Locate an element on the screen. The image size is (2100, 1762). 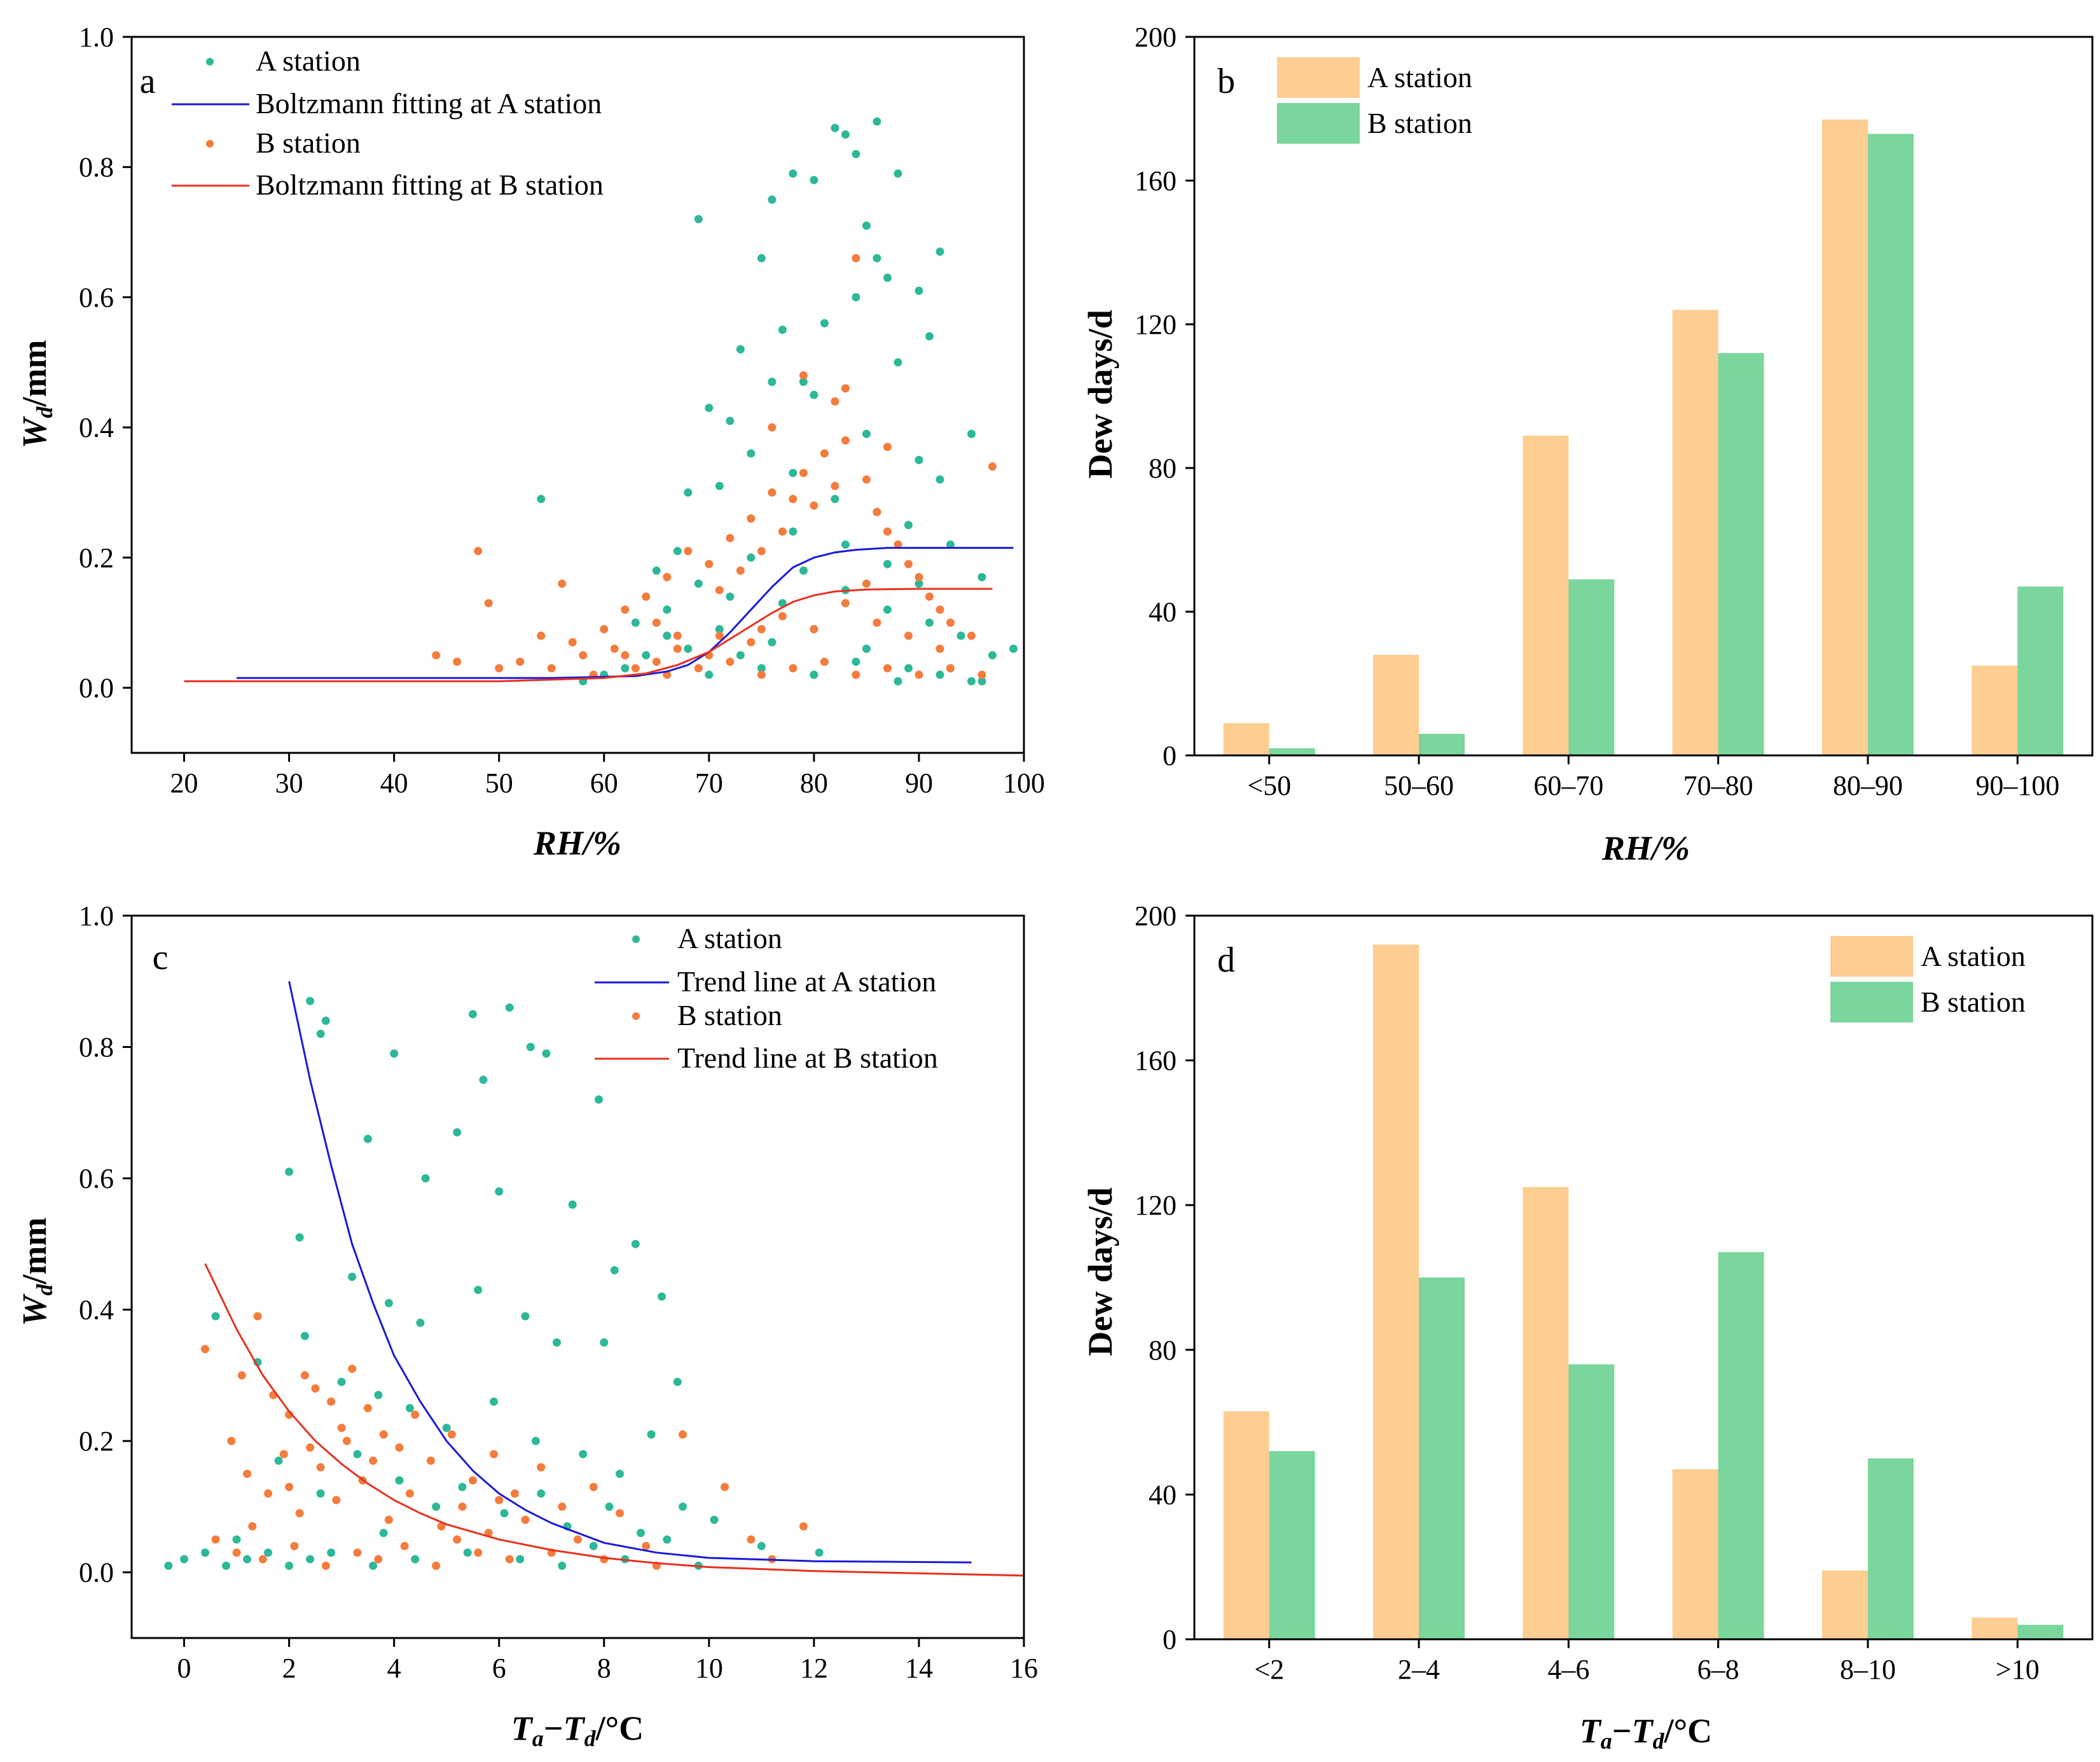
x-tick-label: <2 is located at coordinates (1269, 1669).